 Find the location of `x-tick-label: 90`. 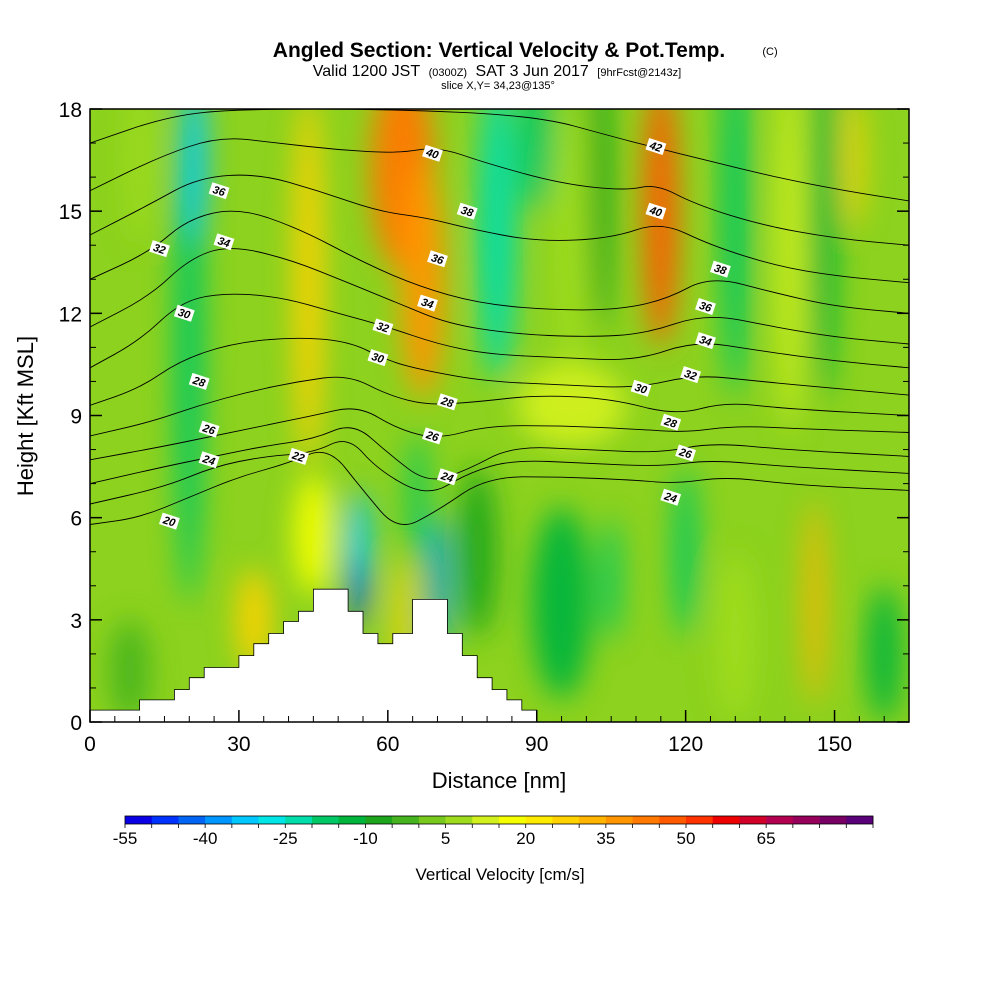

x-tick-label: 90 is located at coordinates (536, 744).